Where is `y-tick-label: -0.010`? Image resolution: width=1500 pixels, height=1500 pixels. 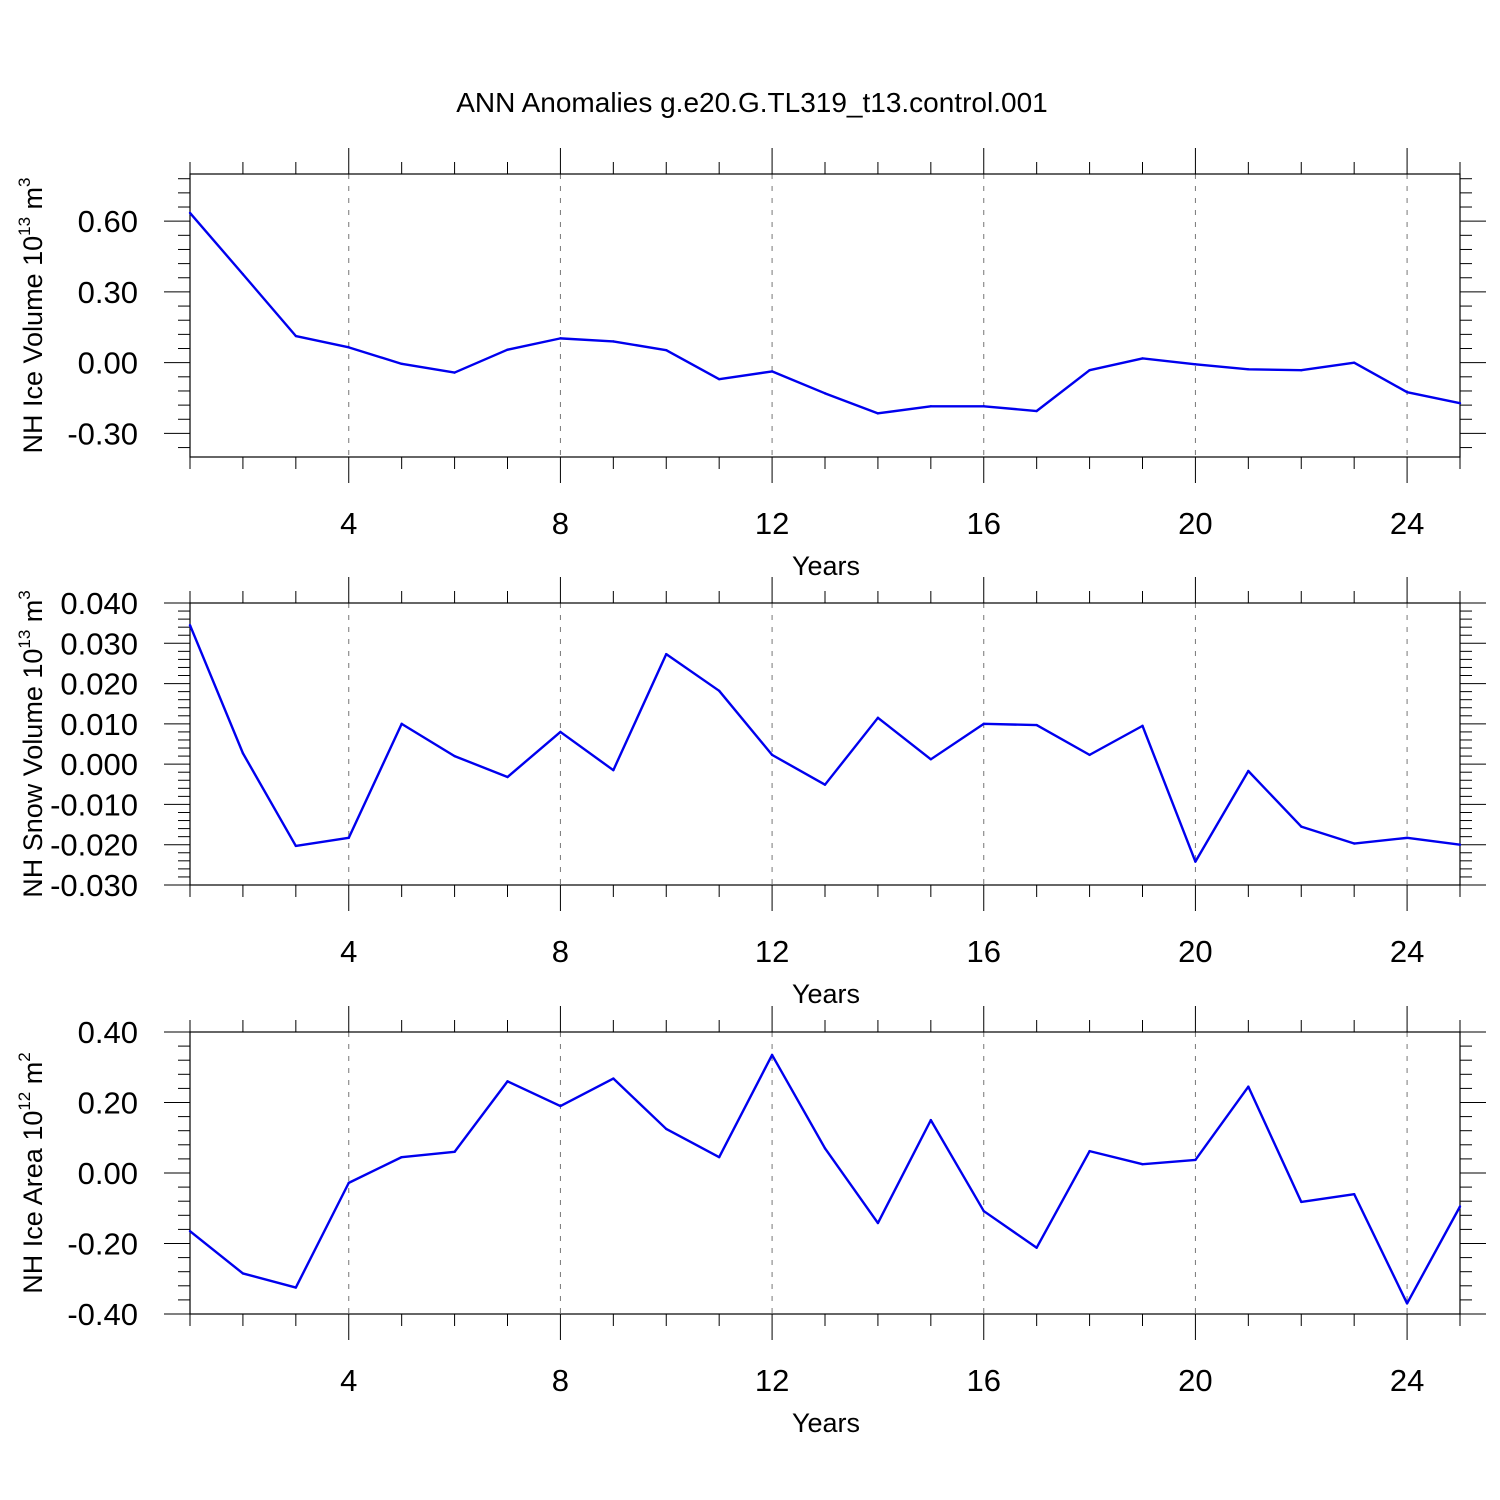 y-tick-label: -0.010 is located at coordinates (94, 804).